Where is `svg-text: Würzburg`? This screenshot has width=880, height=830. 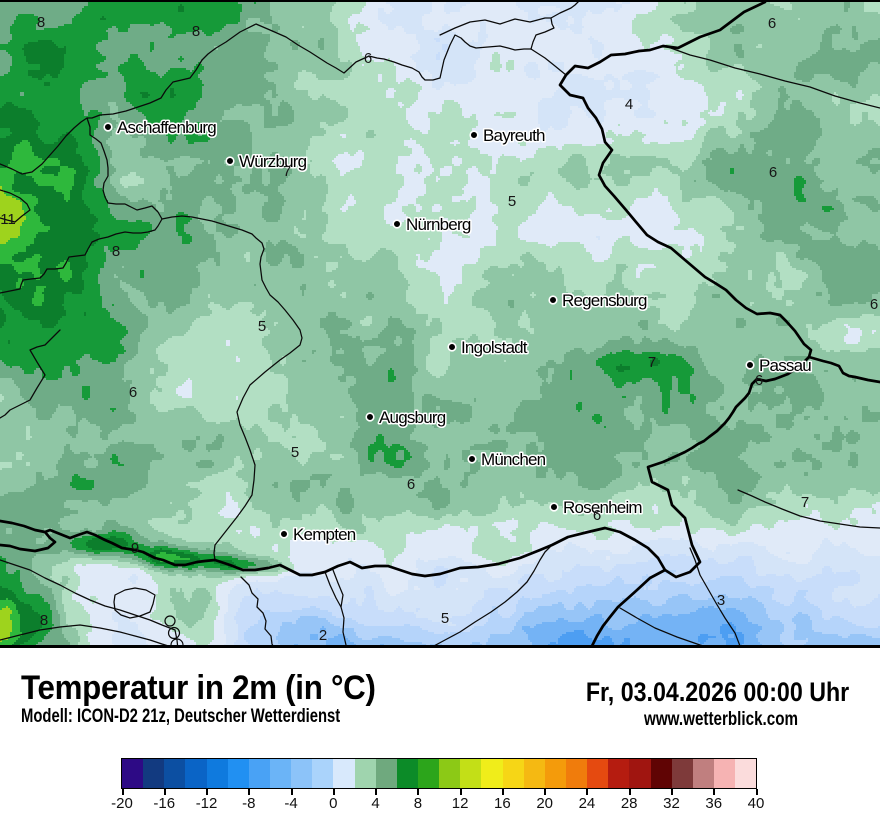
svg-text: Würzburg is located at coordinates (273, 161).